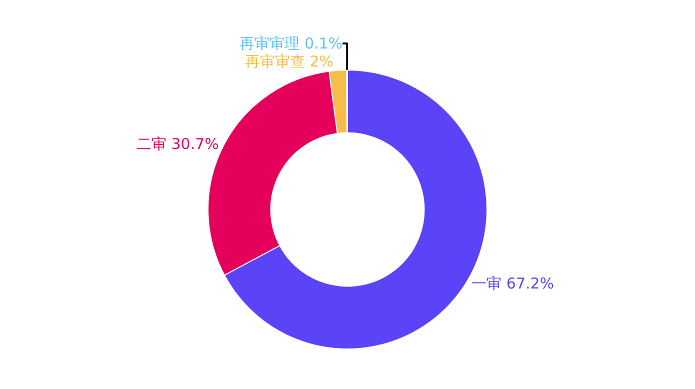  Describe the element at coordinates (177, 143) in the screenshot. I see `slice-label: 二审 30.7%` at that location.